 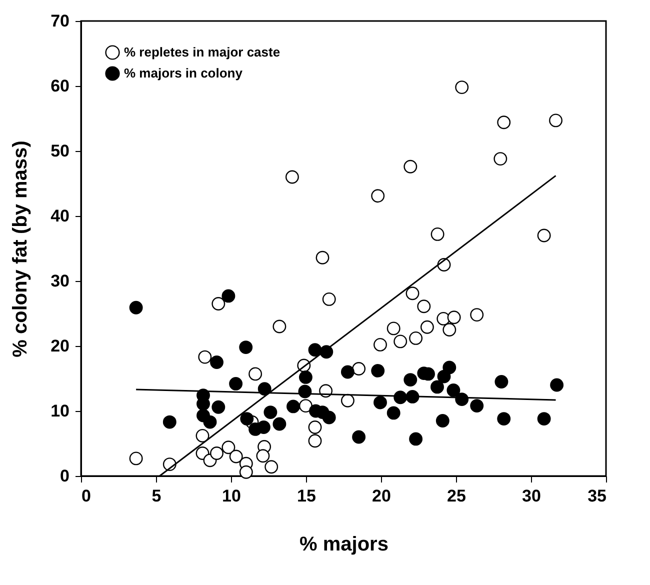 I want to click on x-tick-label: 10, so click(x=231, y=496).